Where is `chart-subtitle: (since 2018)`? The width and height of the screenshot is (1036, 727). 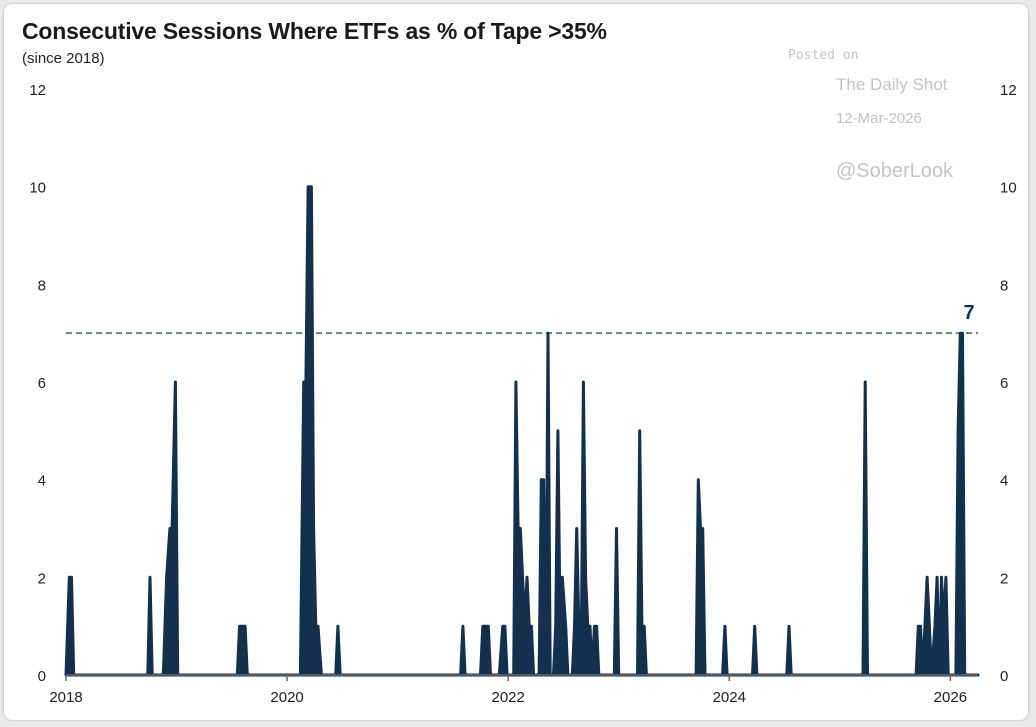 chart-subtitle: (since 2018) is located at coordinates (63, 58).